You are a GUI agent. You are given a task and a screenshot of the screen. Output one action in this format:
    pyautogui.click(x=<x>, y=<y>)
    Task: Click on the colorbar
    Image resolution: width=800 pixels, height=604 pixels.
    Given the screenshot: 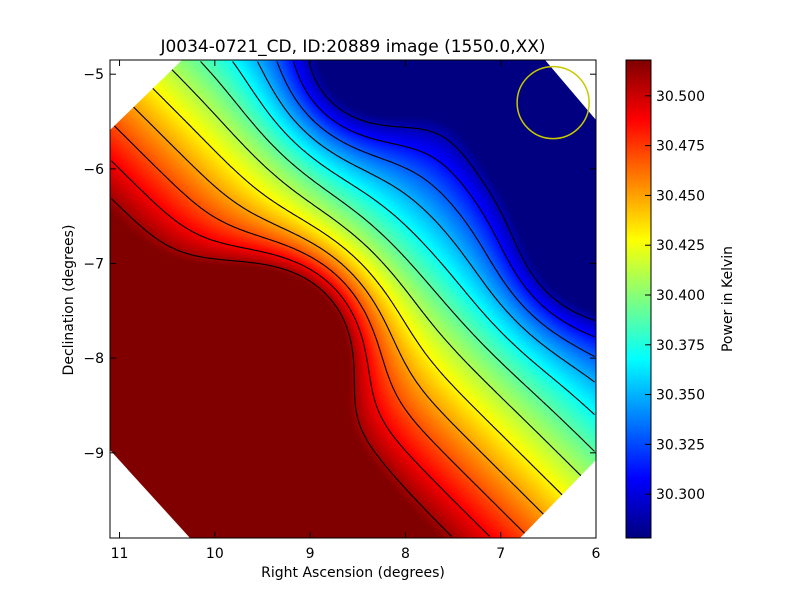 What is the action you would take?
    pyautogui.click(x=638, y=299)
    